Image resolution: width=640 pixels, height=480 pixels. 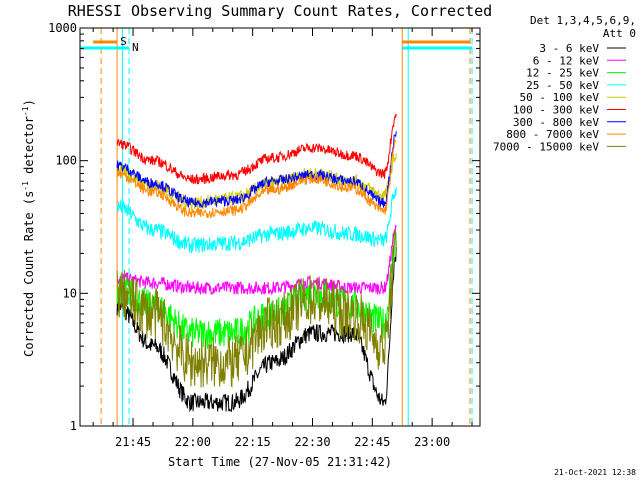 I want to click on y-axis-label-part: detector, so click(x=29, y=148).